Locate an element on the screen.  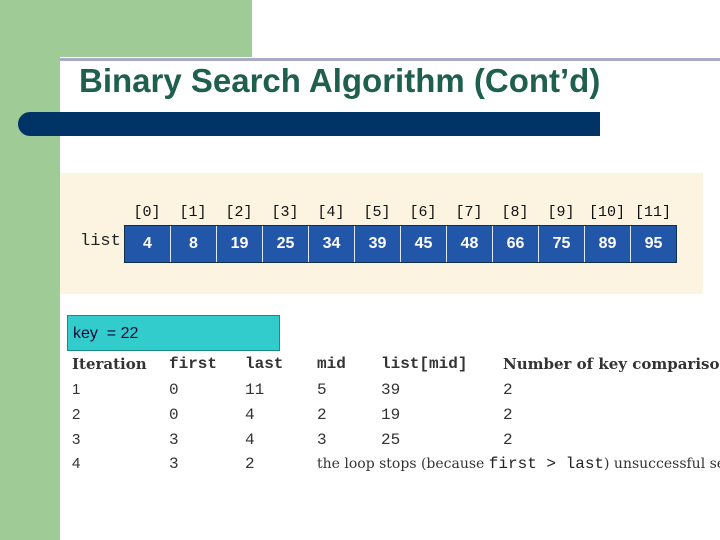
array-cell: 89 is located at coordinates (608, 244).